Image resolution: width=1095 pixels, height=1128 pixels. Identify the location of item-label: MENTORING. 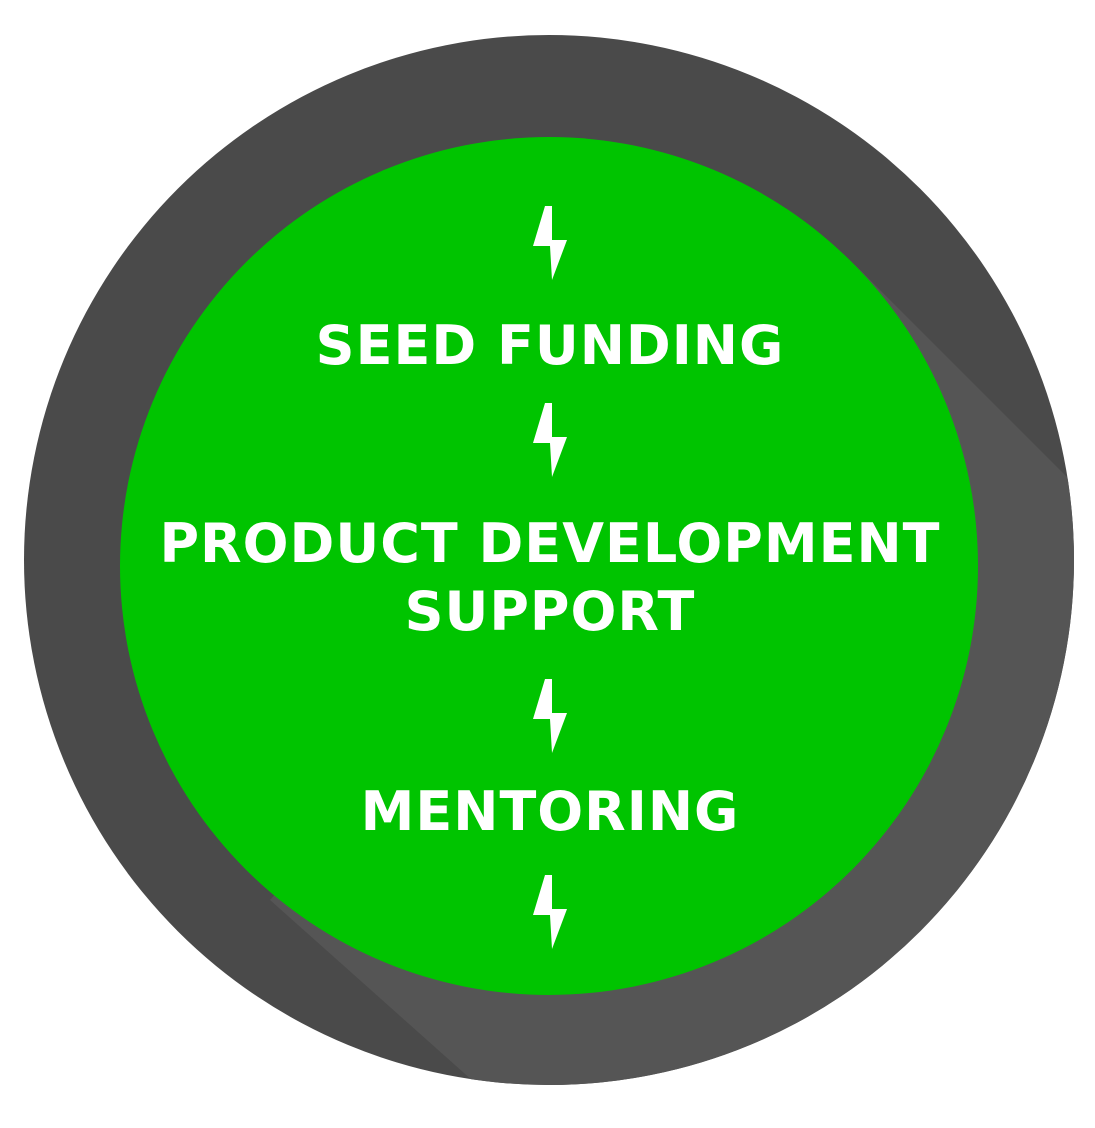
(550, 811).